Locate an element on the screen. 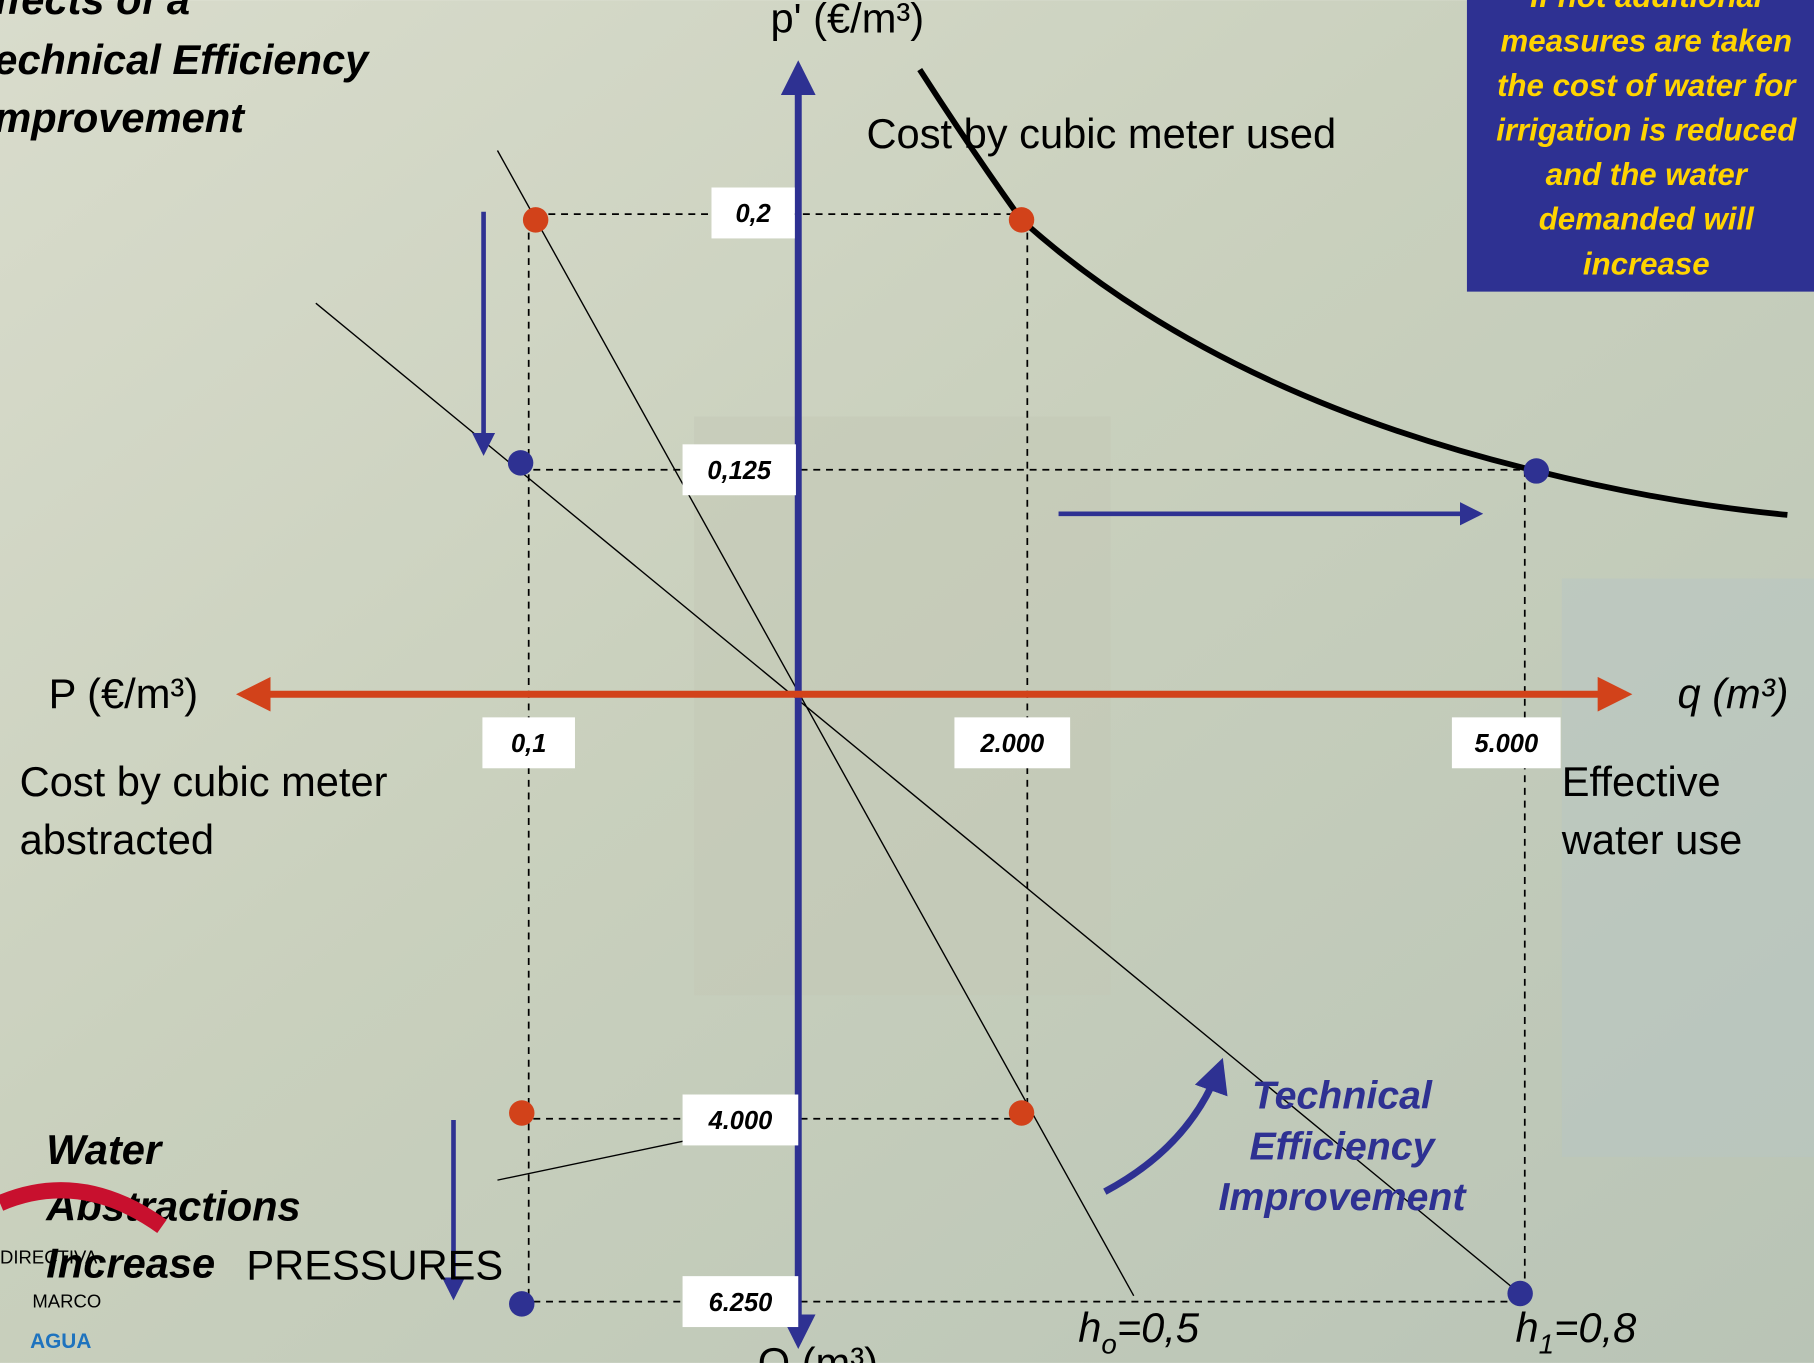  title-line: mprovement is located at coordinates (123, 117).